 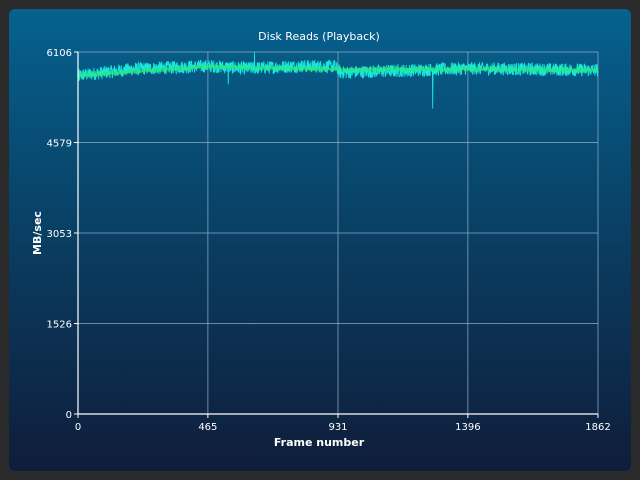 I want to click on y-tick-label: 1526, so click(x=59, y=325).